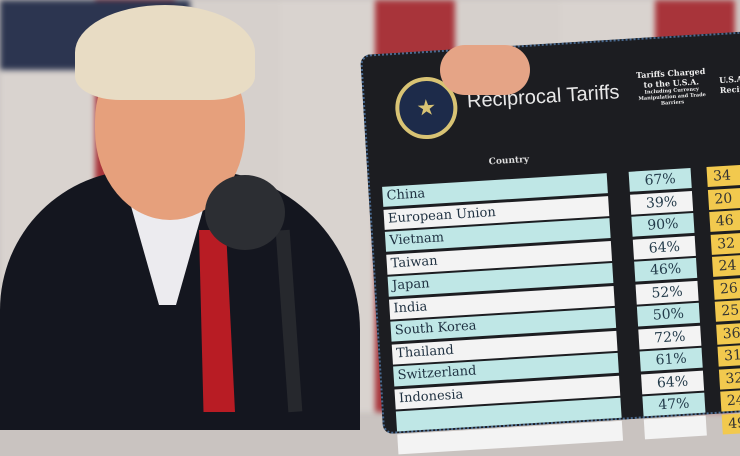 The image size is (740, 456). Describe the element at coordinates (728, 333) in the screenshot. I see `reciprocal-tariff: 36` at that location.